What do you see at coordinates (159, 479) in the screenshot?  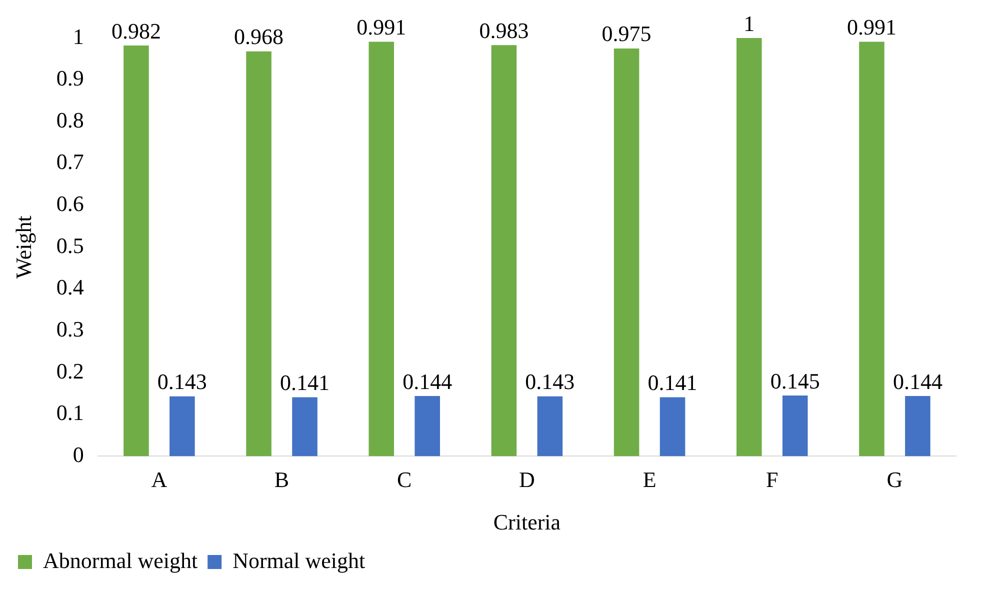 I see `x-tick-label: A` at bounding box center [159, 479].